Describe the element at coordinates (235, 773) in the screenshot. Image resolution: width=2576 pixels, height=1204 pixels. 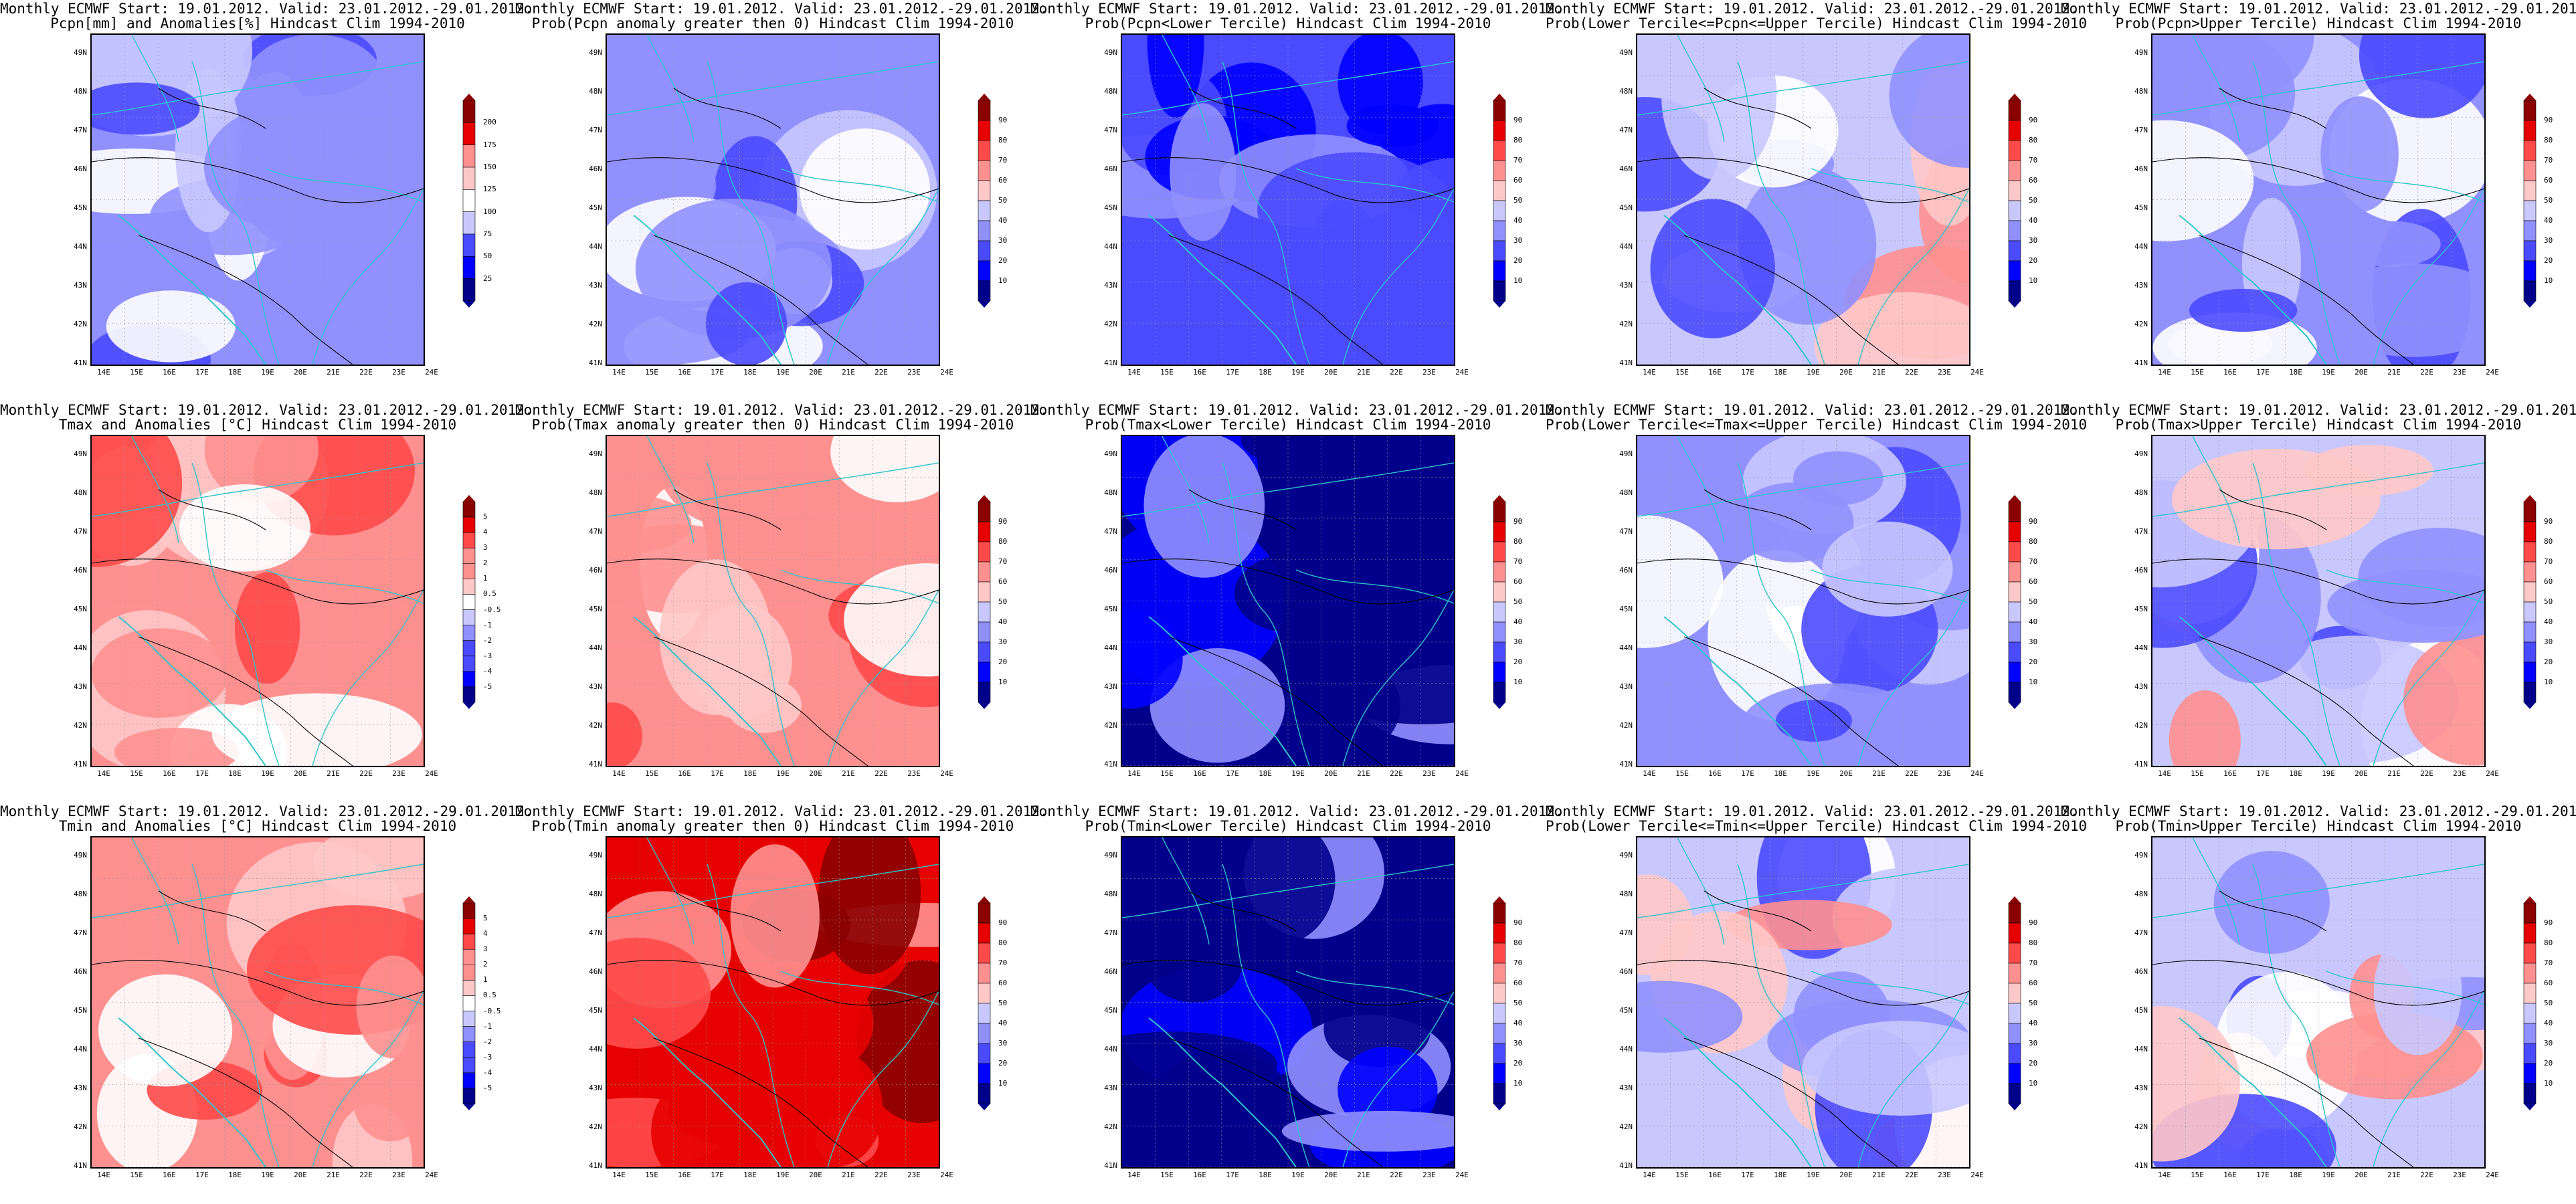
I see `longitude-label: 18E` at that location.